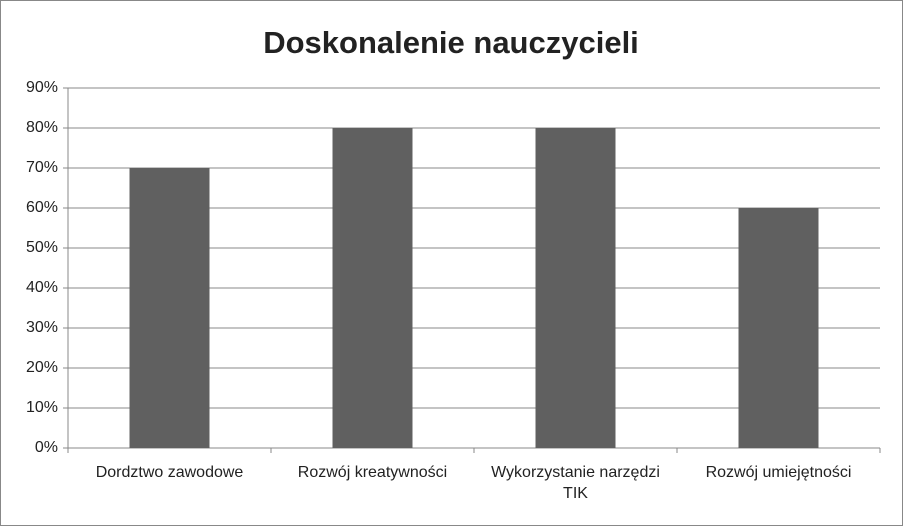  What do you see at coordinates (42, 407) in the screenshot?
I see `y-tick-label: 10%` at bounding box center [42, 407].